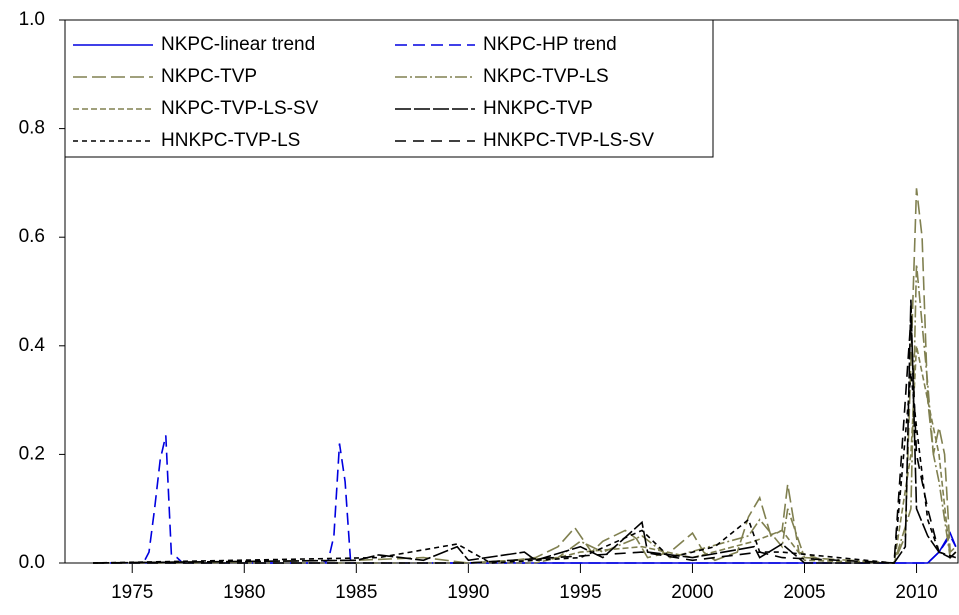 Image resolution: width=959 pixels, height=615 pixels. I want to click on legend-label: NKPC-HP trend, so click(550, 44).